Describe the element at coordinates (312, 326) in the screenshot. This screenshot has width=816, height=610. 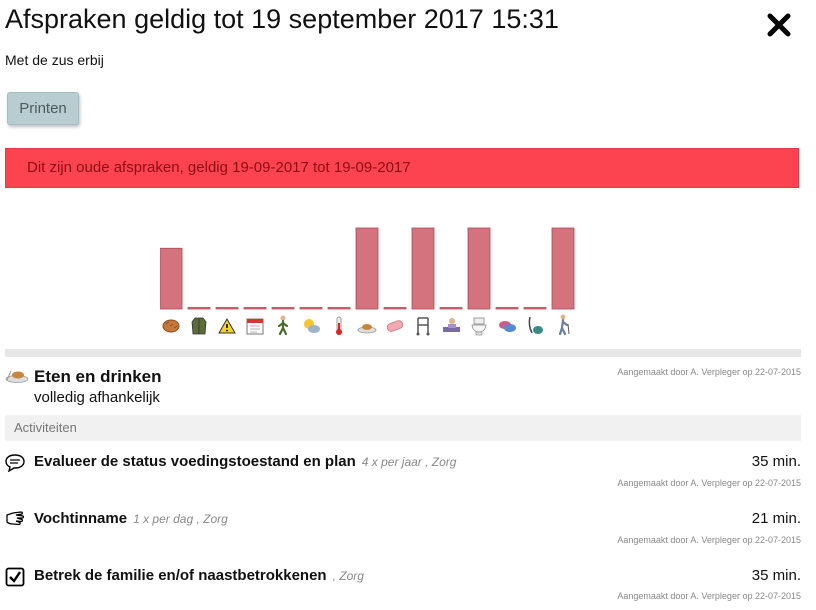
I see `sun-cloud-icon` at that location.